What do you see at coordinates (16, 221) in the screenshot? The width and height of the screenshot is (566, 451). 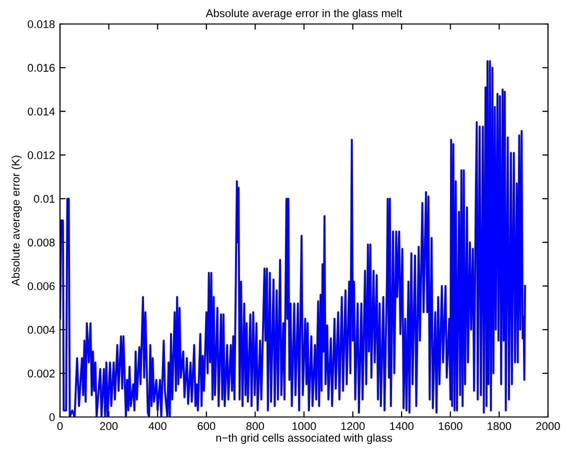 I see `y-axis-title: Absolute average error (K)` at bounding box center [16, 221].